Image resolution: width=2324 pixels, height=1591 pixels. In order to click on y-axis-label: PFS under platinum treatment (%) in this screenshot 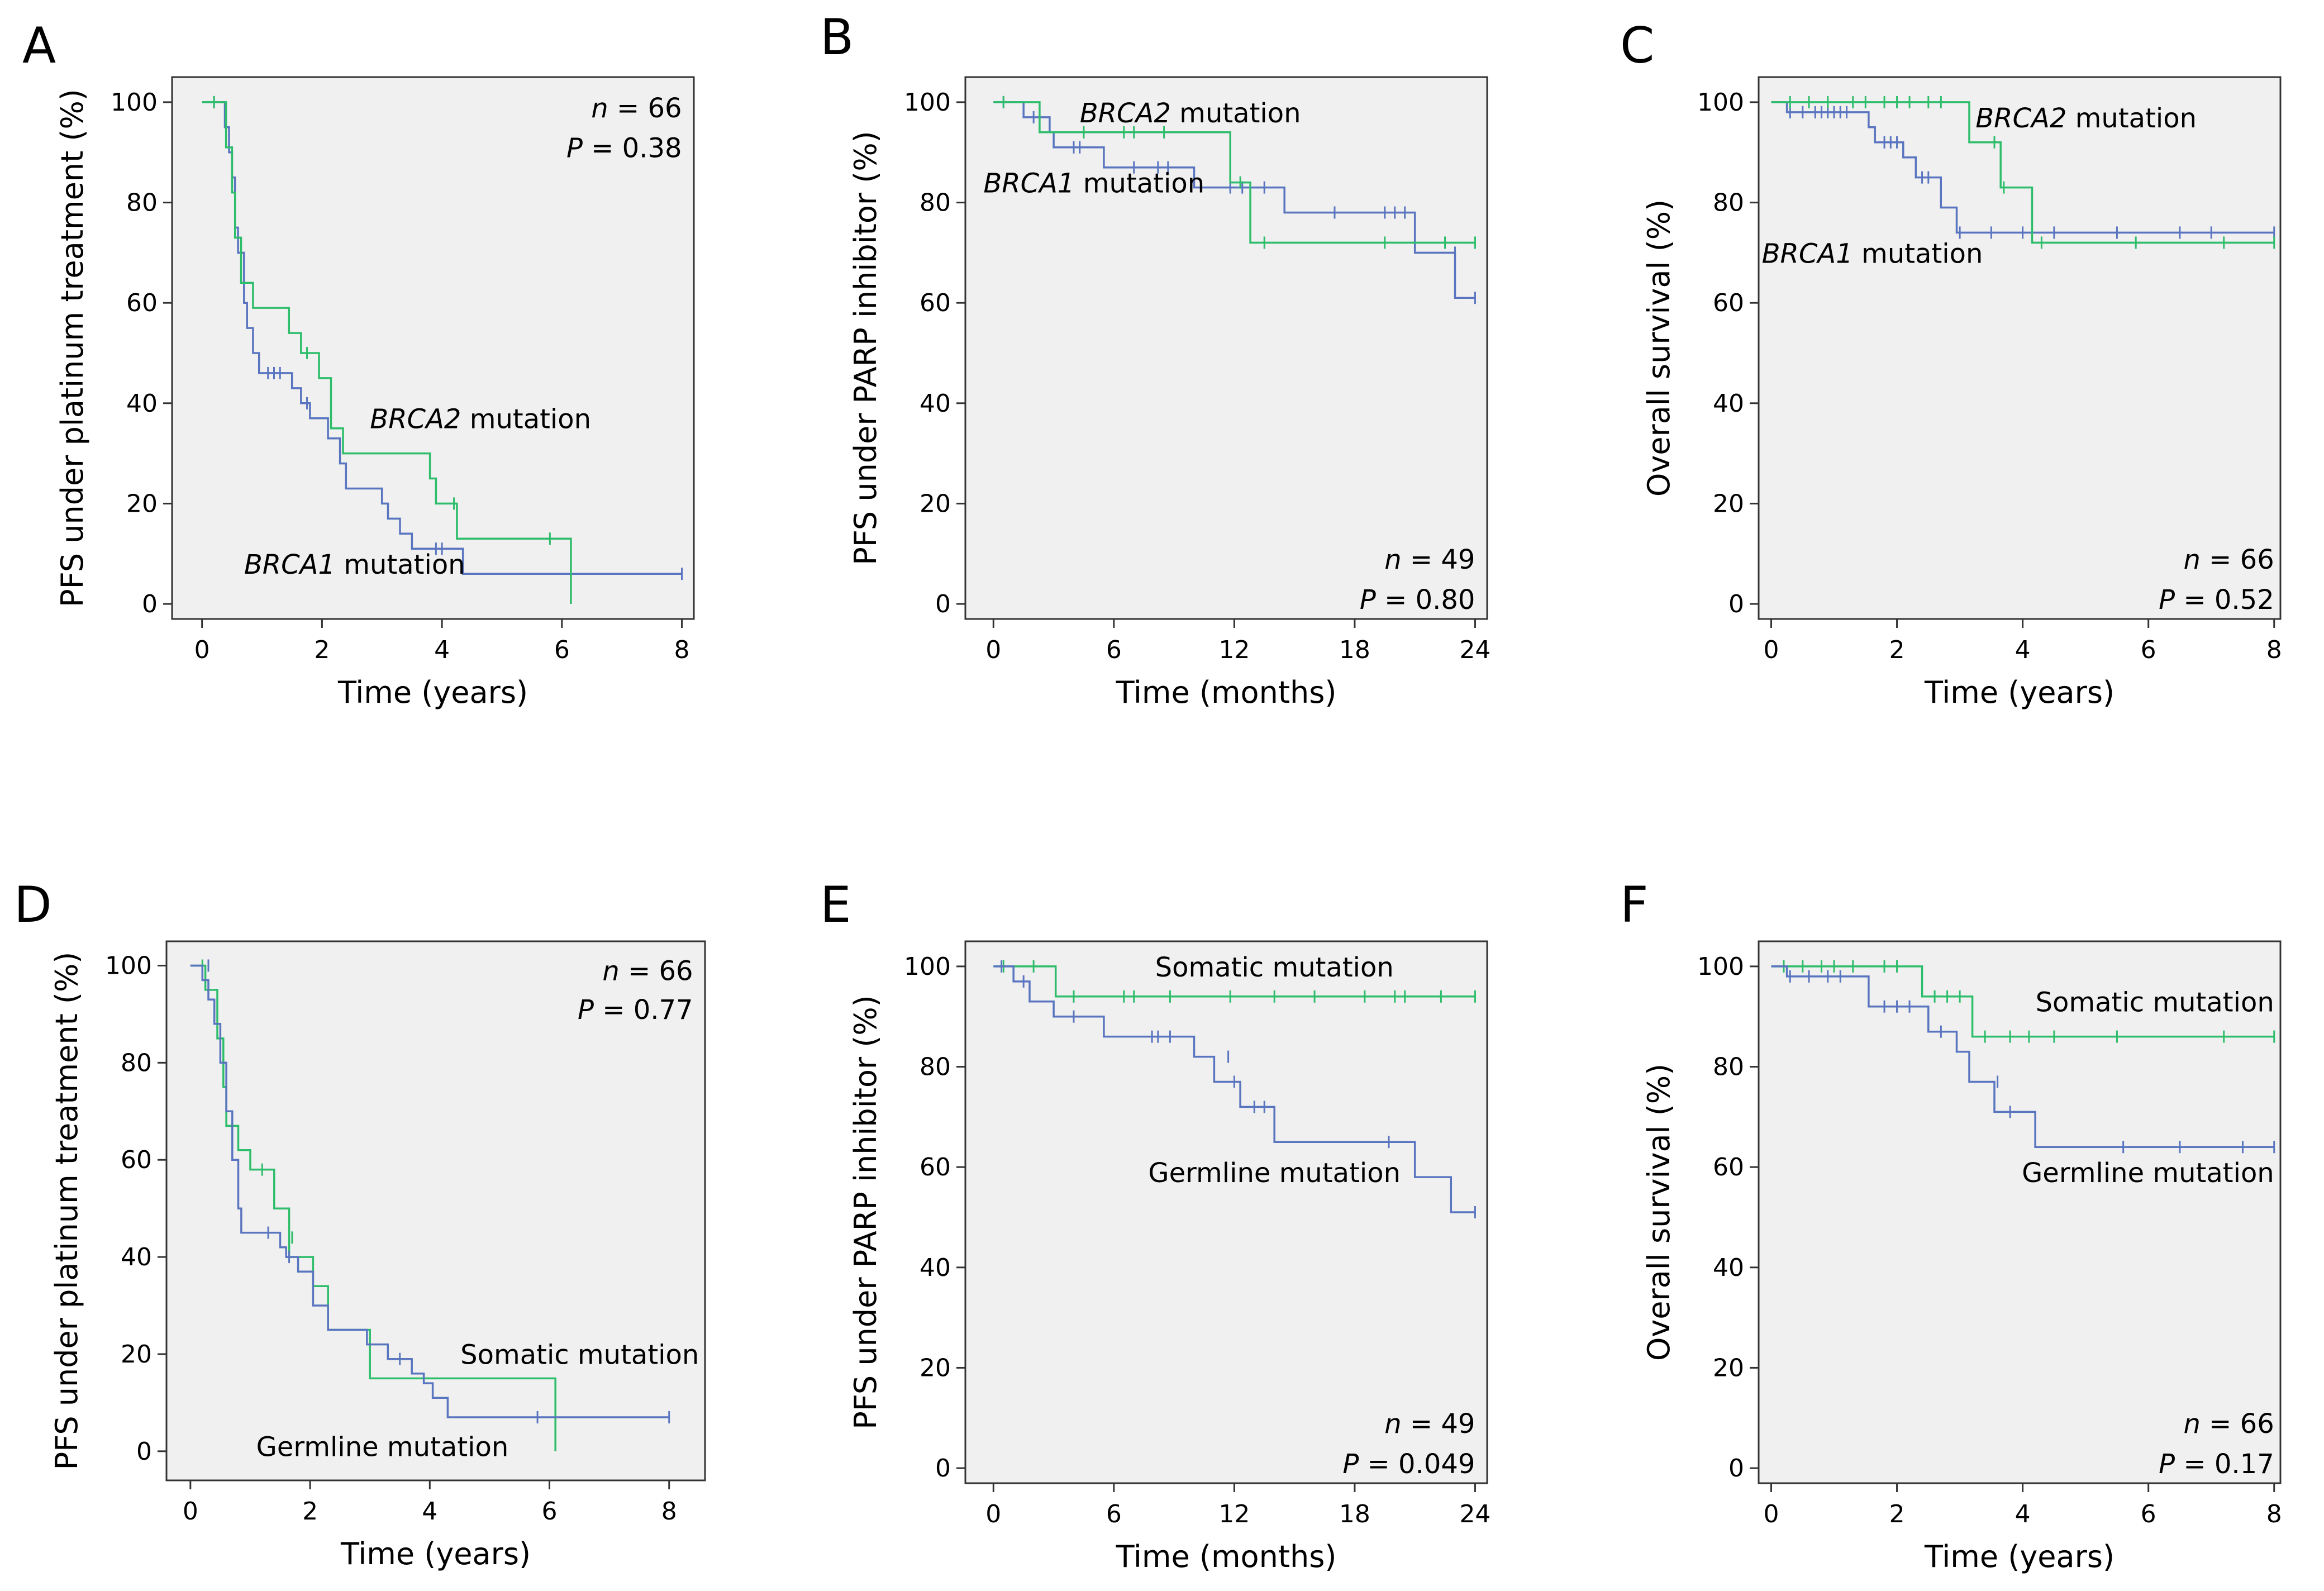, I will do `click(73, 348)`.